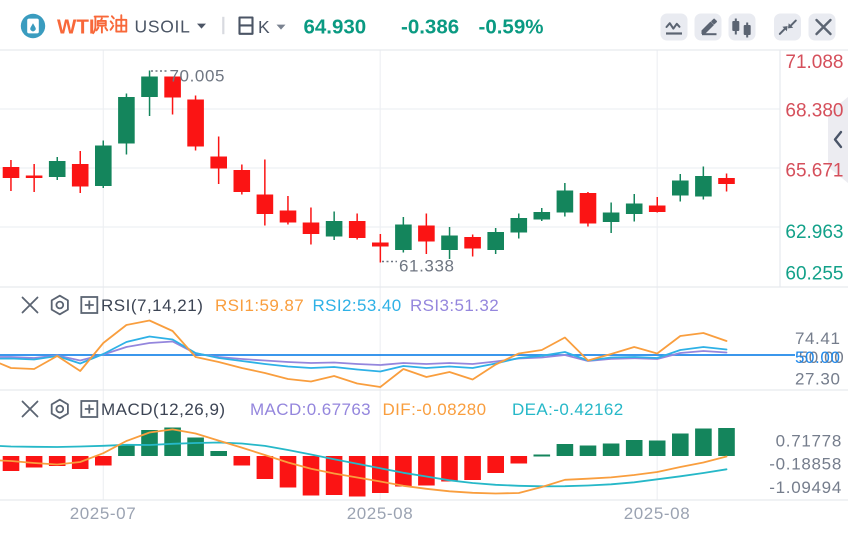 The width and height of the screenshot is (848, 536). Describe the element at coordinates (814, 62) in the screenshot. I see `svg-text: 71.088` at that location.